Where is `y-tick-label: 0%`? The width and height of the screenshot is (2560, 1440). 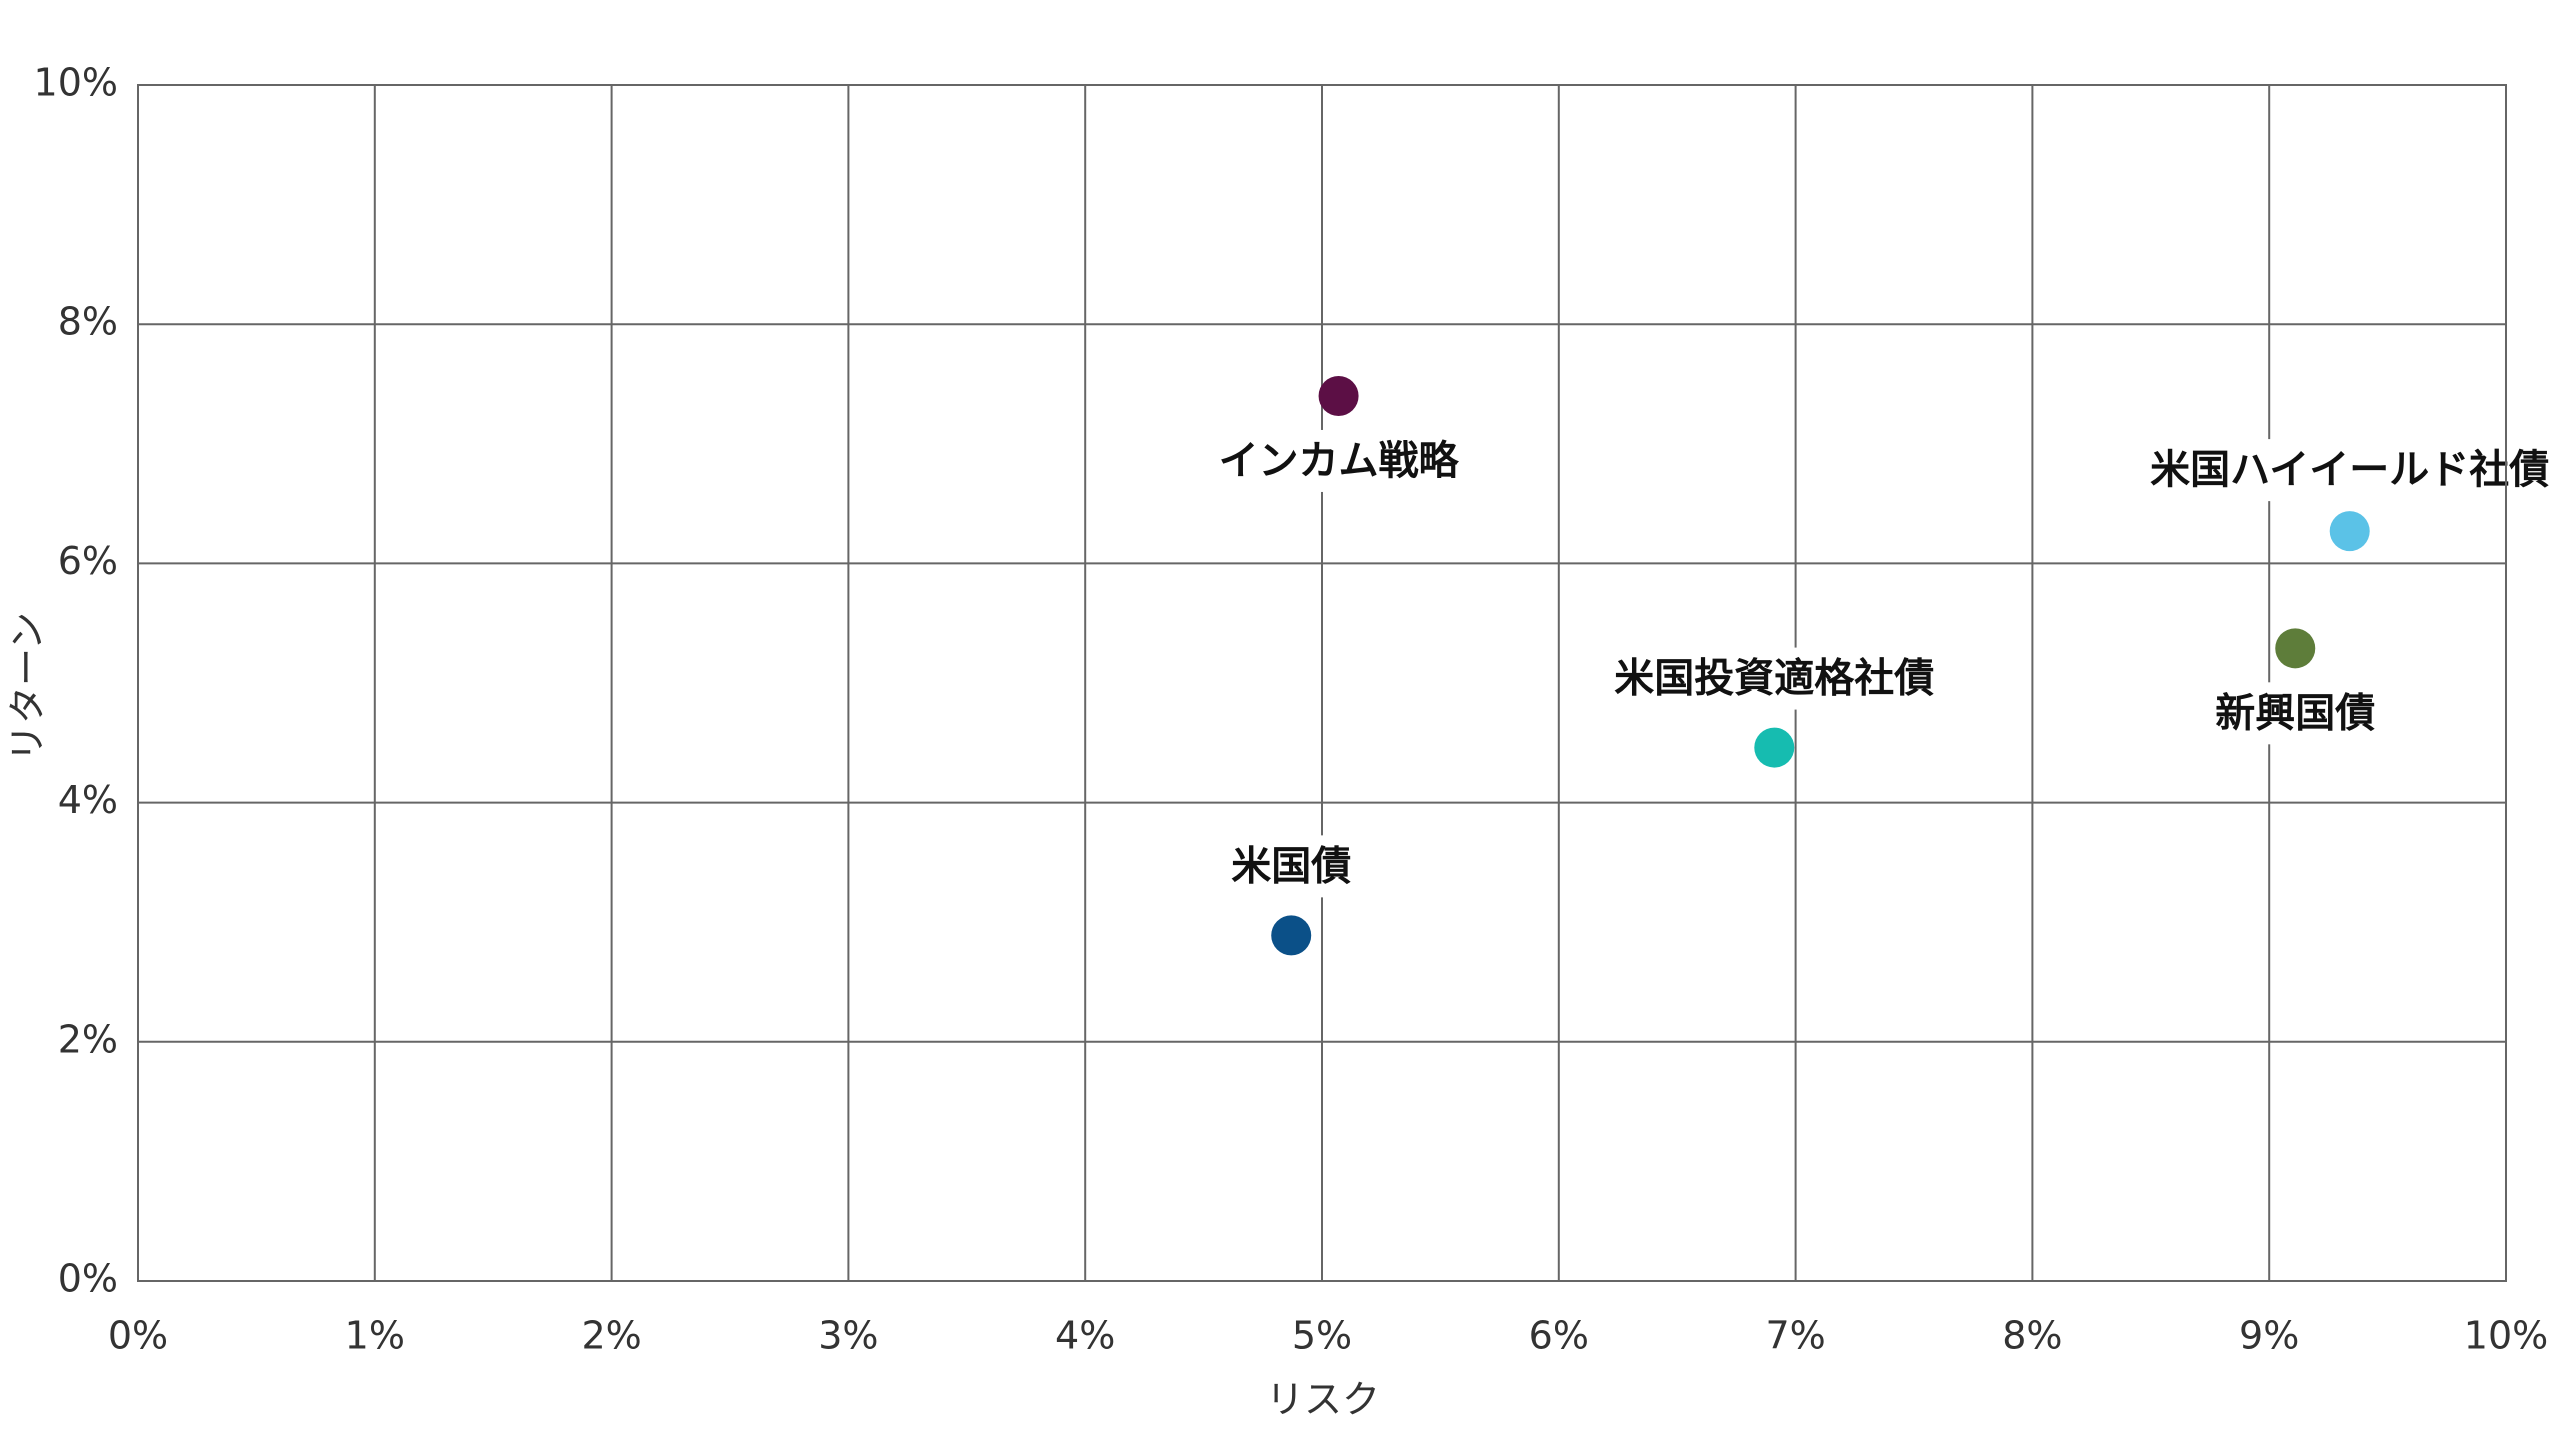
y-tick-label: 0% is located at coordinates (88, 1279).